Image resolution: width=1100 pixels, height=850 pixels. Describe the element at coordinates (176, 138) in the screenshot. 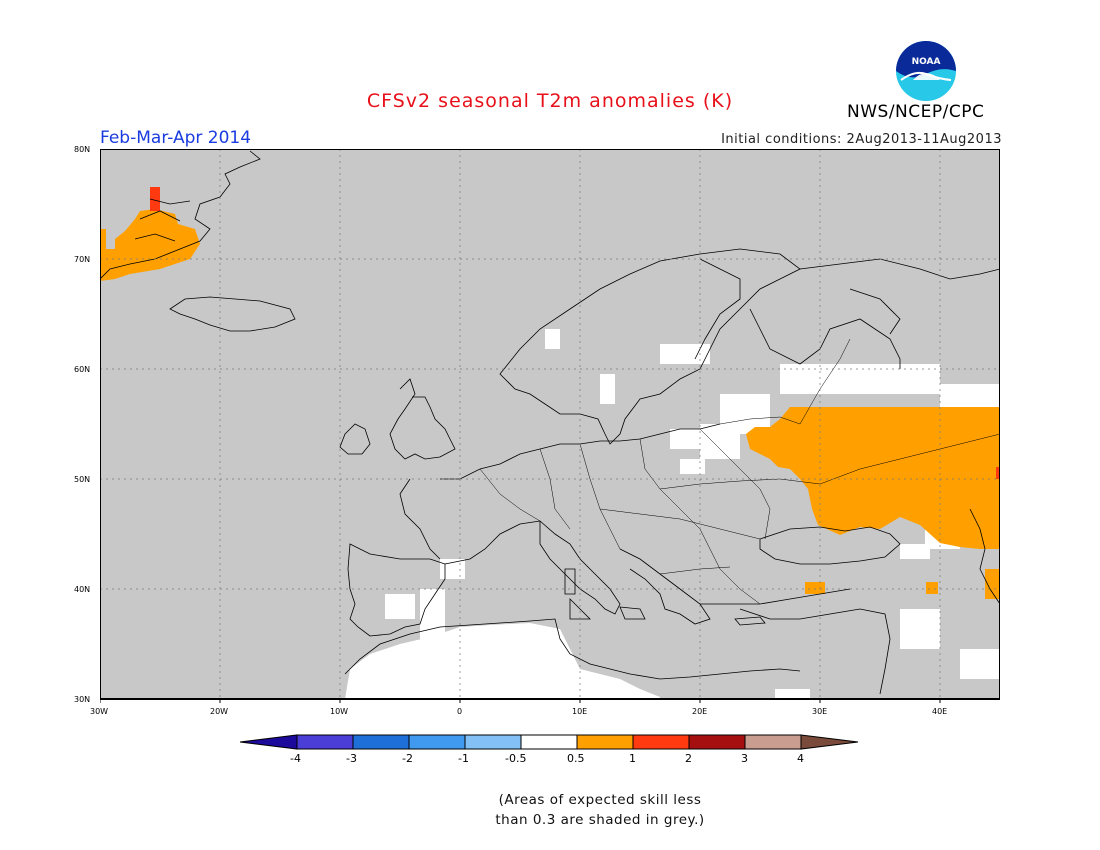

I see `forecast-period: Feb-Mar-Apr 2014` at that location.